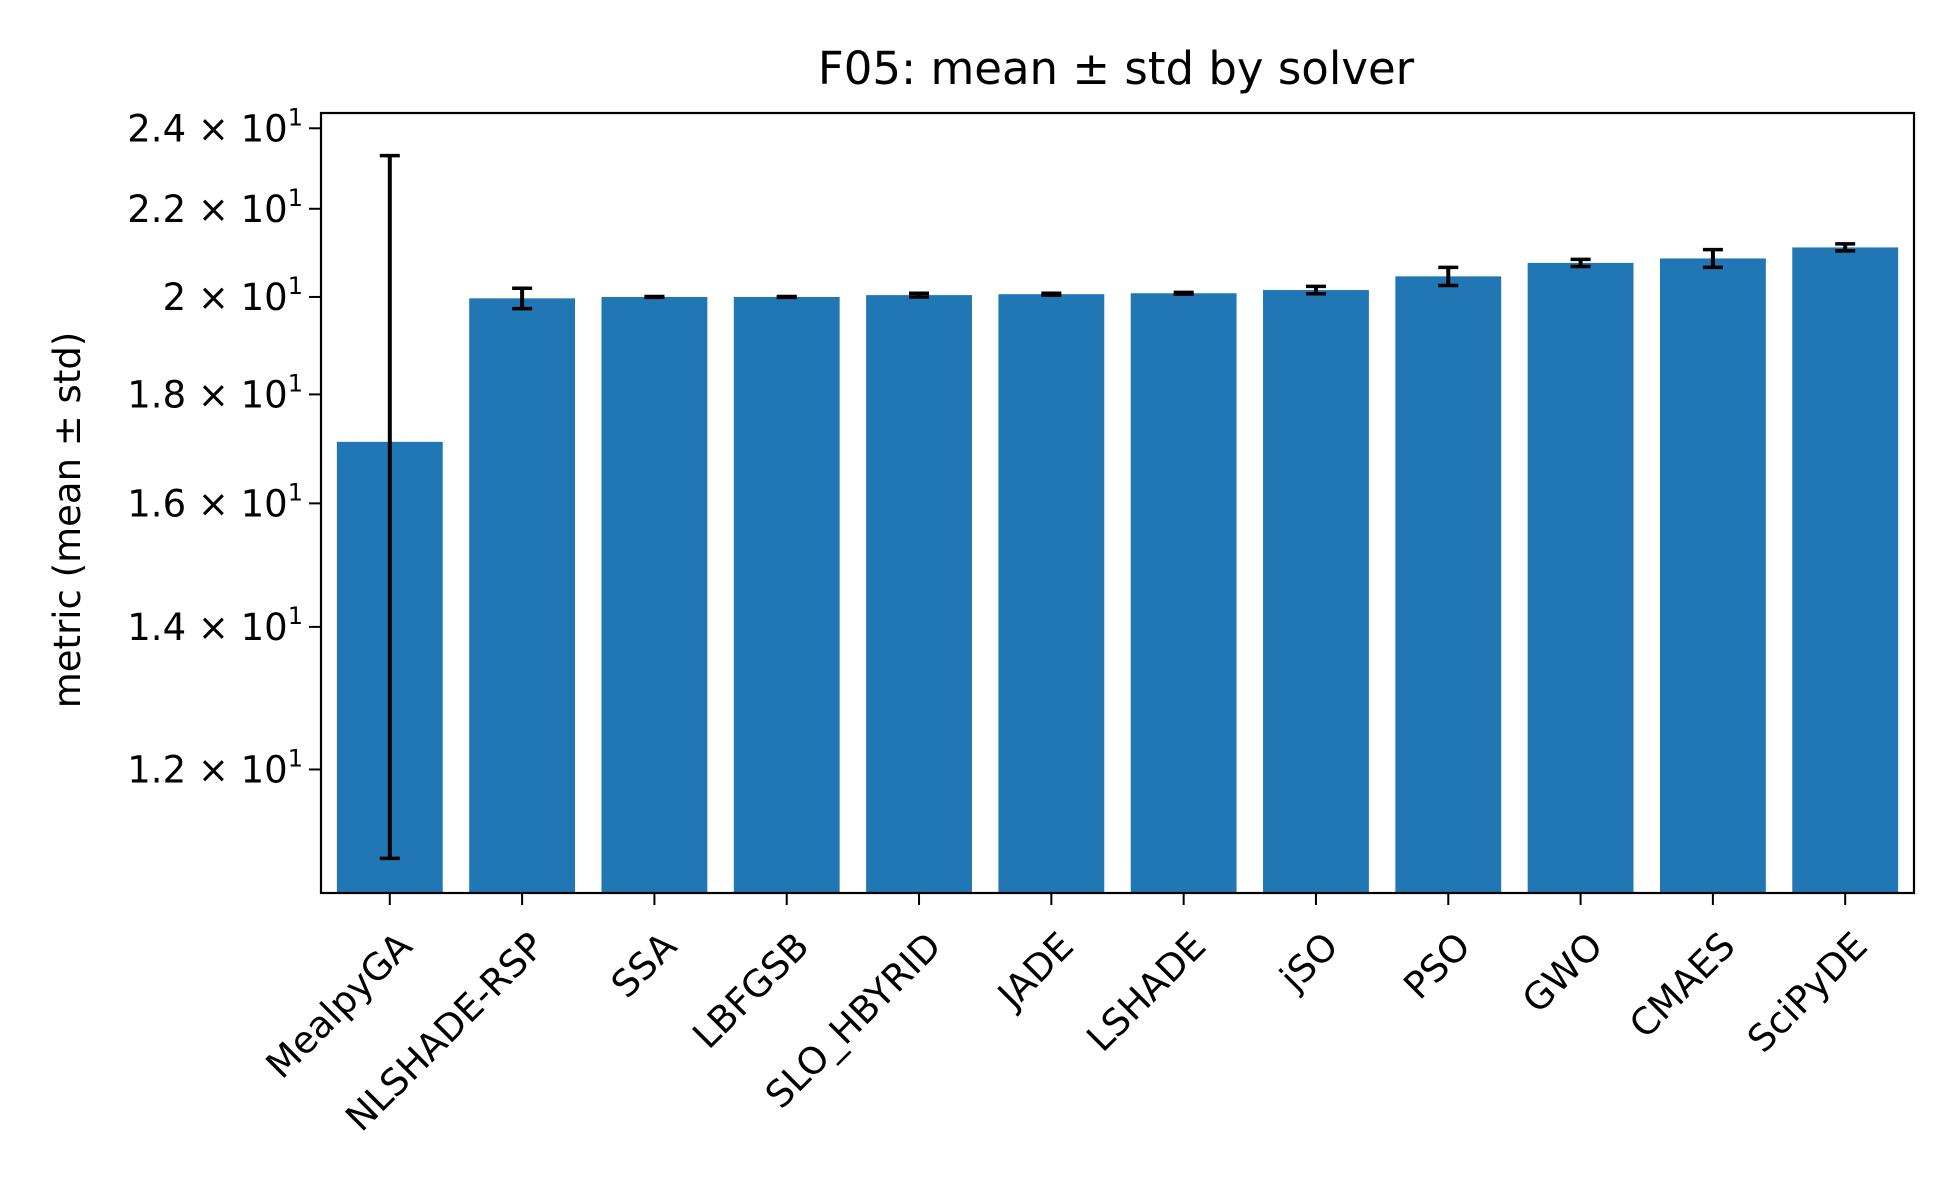  I want to click on y-tick-label: 1.2 × 101, so click(215, 767).